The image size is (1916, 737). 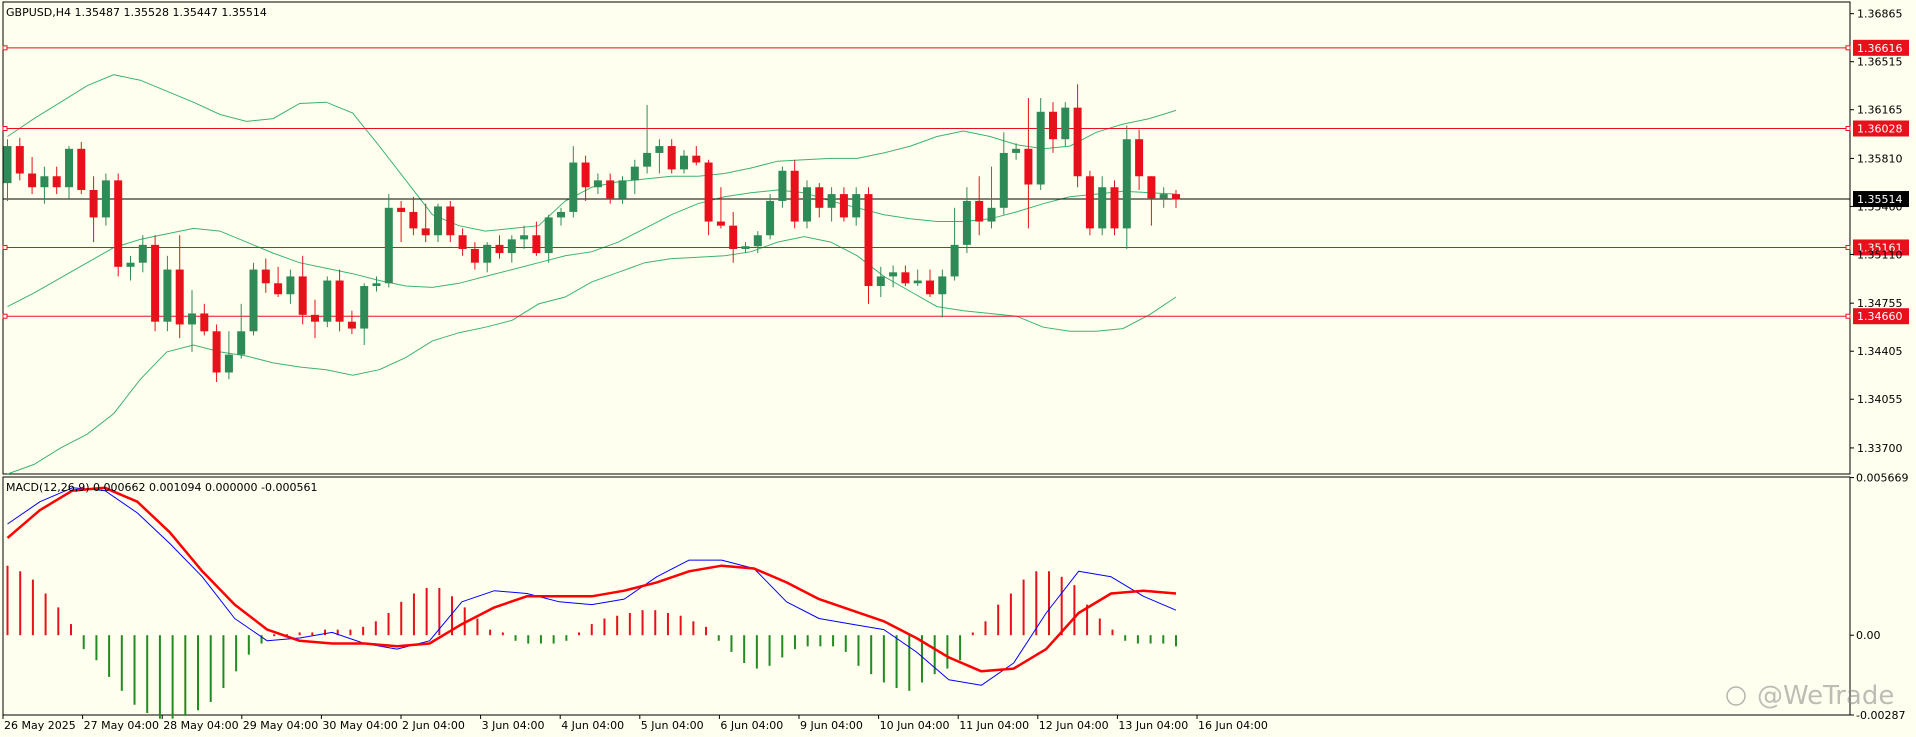 What do you see at coordinates (915, 725) in the screenshot?
I see `time-tick-label: 10 Jun 04:00` at bounding box center [915, 725].